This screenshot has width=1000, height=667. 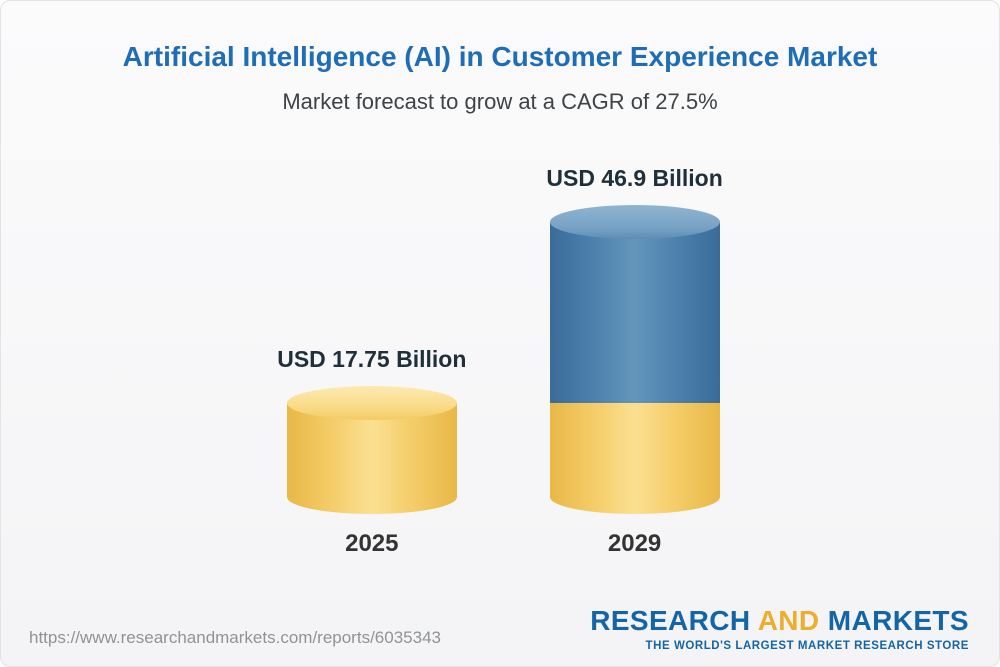 I want to click on cylinder-2029-cap, so click(x=634, y=222).